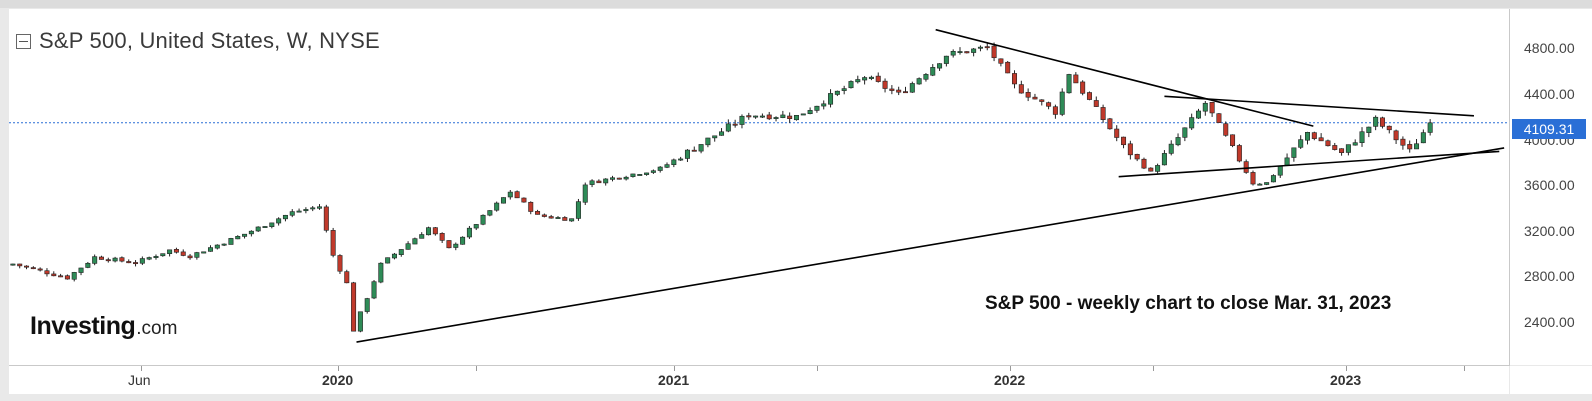  Describe the element at coordinates (674, 380) in the screenshot. I see `time-tick-label: 2021` at that location.